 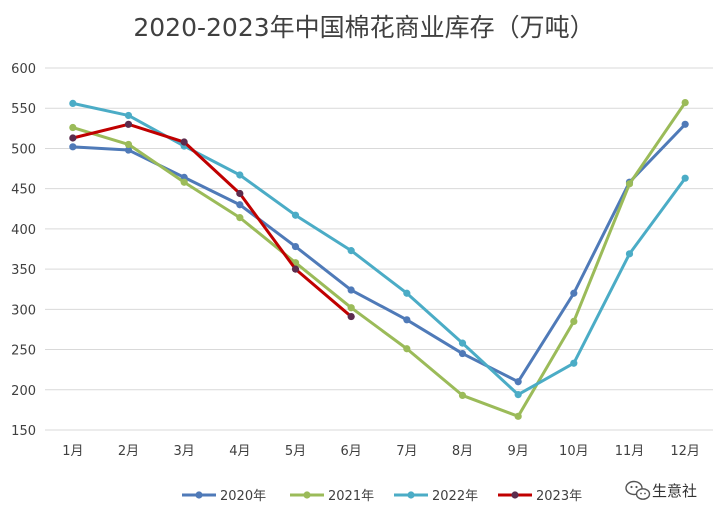 I want to click on series-line, so click(x=212, y=220).